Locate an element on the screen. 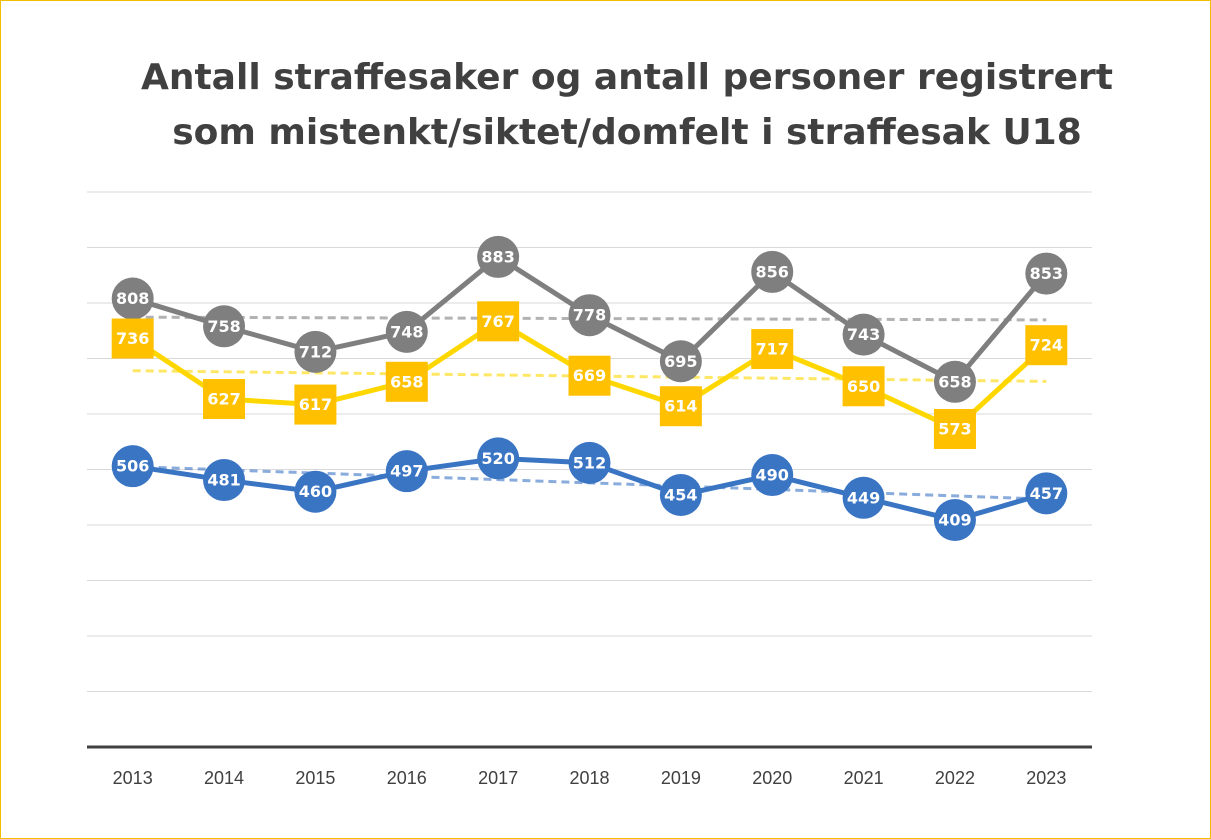 The image size is (1211, 839). value-label: 512 is located at coordinates (589, 462).